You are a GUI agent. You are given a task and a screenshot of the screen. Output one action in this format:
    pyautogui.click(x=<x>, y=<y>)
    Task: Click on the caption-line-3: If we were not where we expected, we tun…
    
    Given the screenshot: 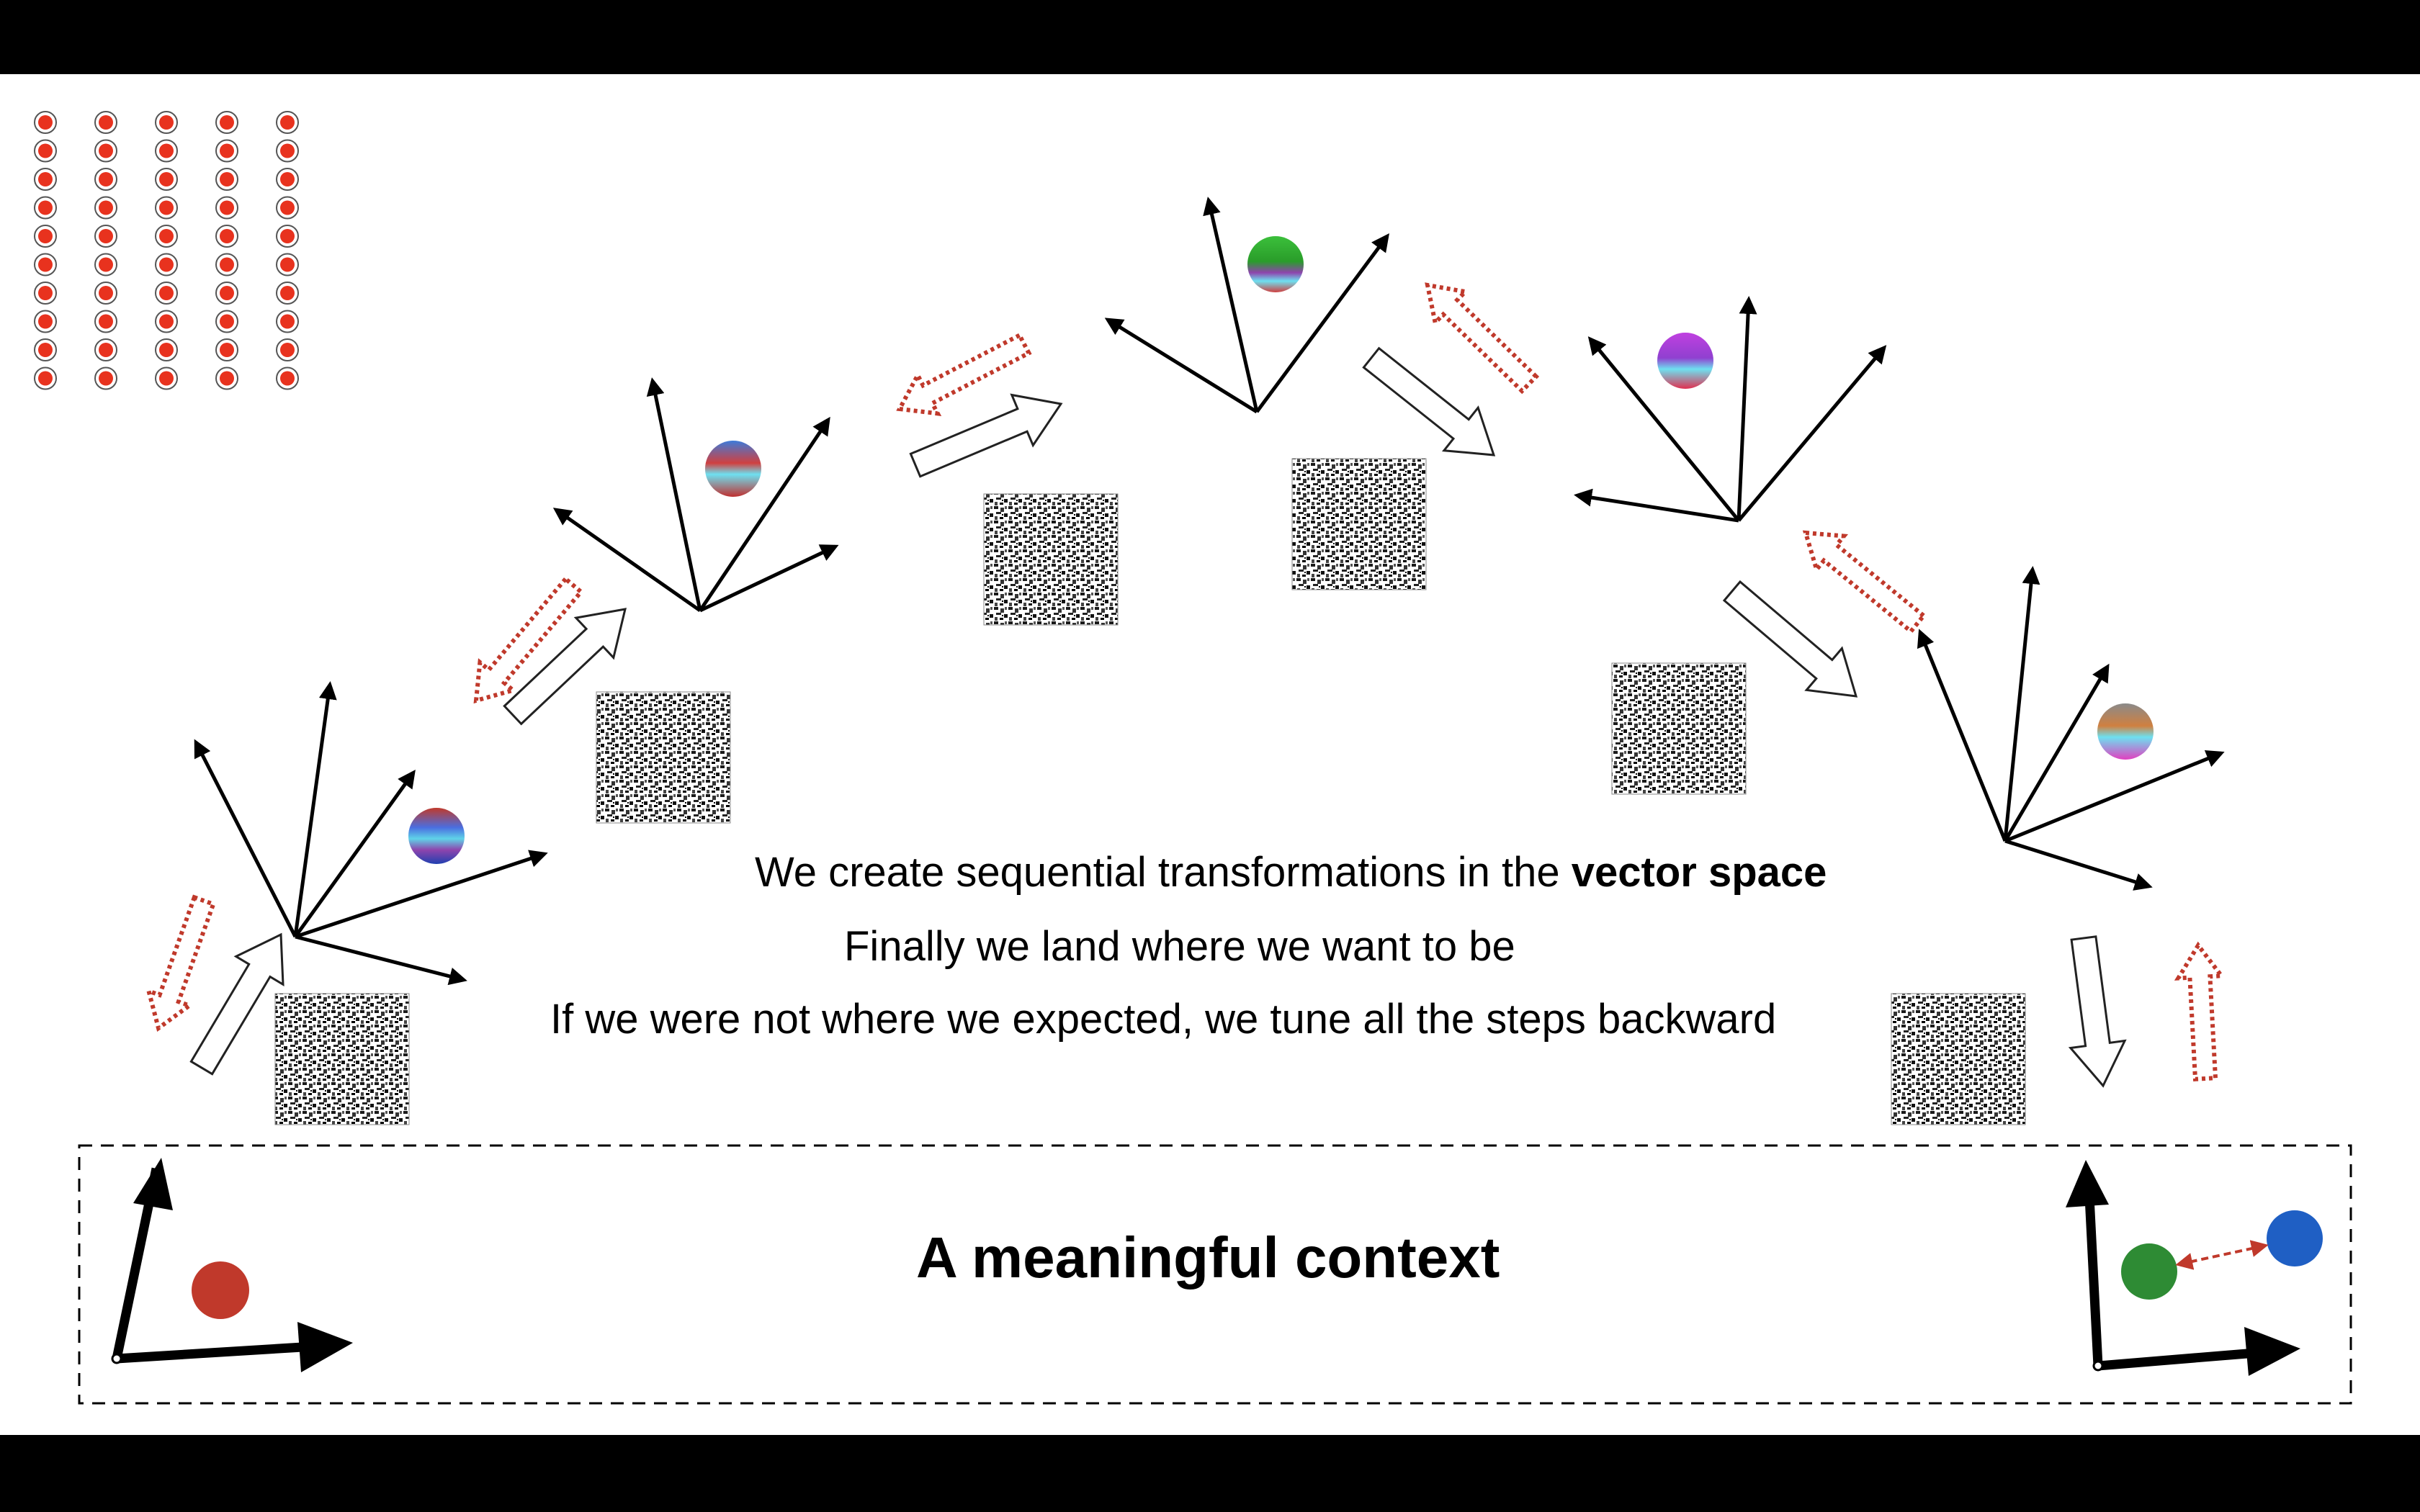 What is the action you would take?
    pyautogui.click(x=1163, y=1019)
    